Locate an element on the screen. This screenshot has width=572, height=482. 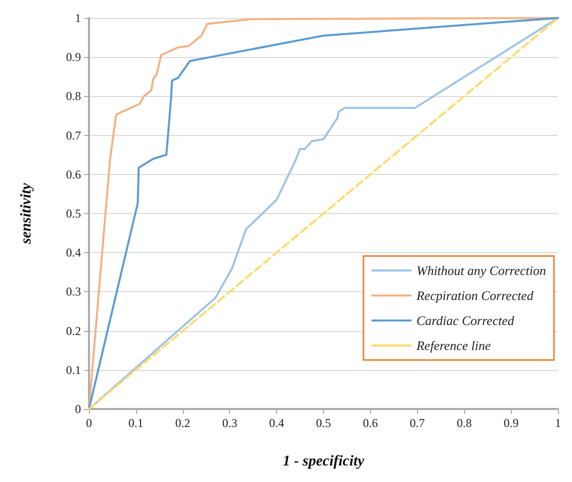
y-tick-label: 0.6 is located at coordinates (73, 174).